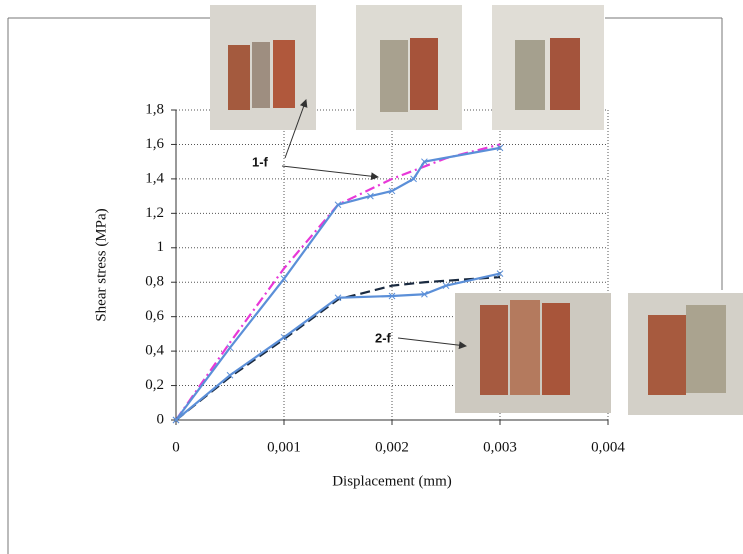  Describe the element at coordinates (154, 351) in the screenshot. I see `y-tick-label: 0,4` at that location.